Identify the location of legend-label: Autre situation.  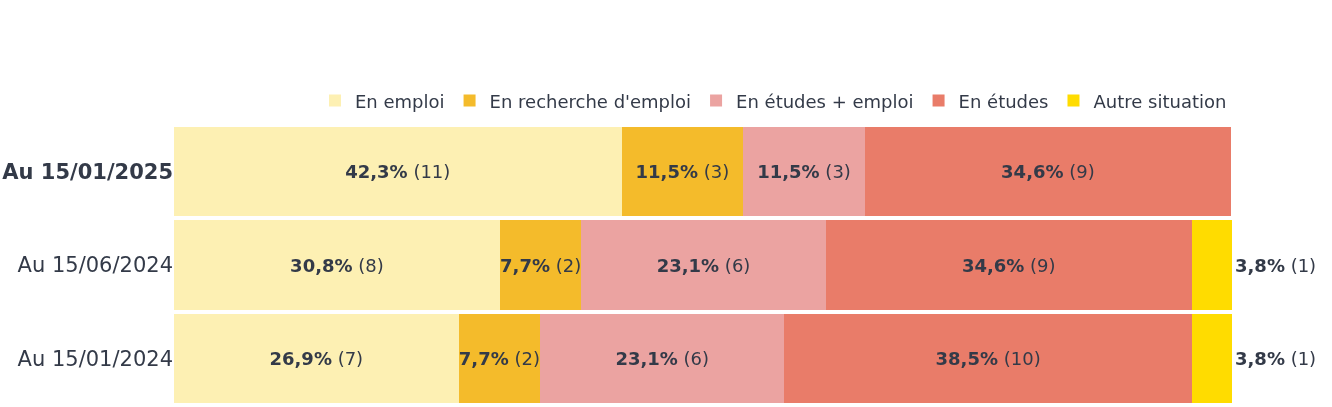
(1160, 101).